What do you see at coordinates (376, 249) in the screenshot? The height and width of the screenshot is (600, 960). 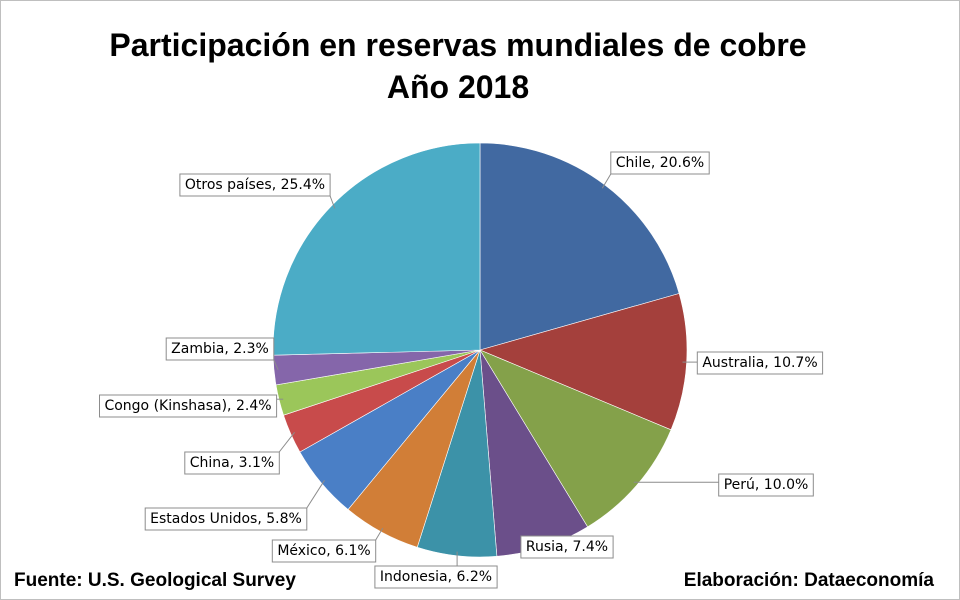 I see `pie-slice-otros-paises` at bounding box center [376, 249].